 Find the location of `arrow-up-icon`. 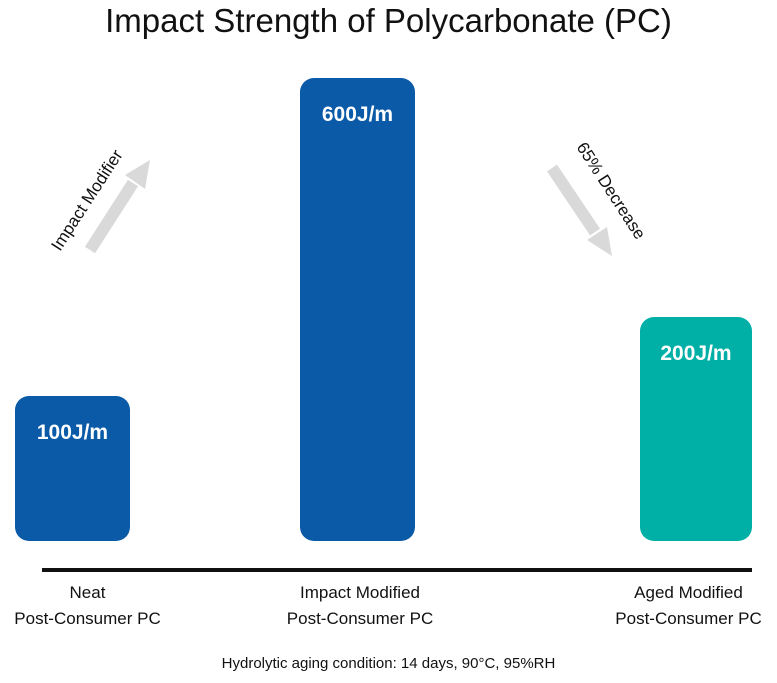

arrow-up-icon is located at coordinates (117, 207).